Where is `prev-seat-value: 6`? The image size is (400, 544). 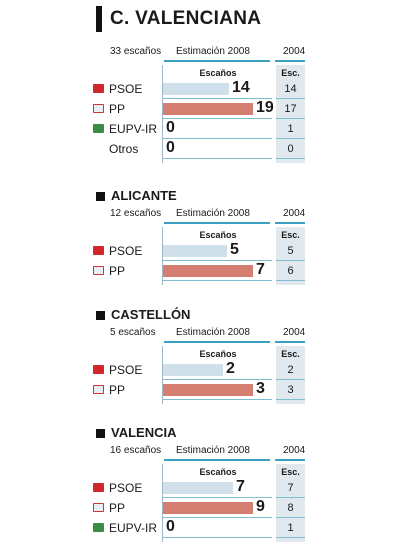 prev-seat-value: 6 is located at coordinates (290, 271).